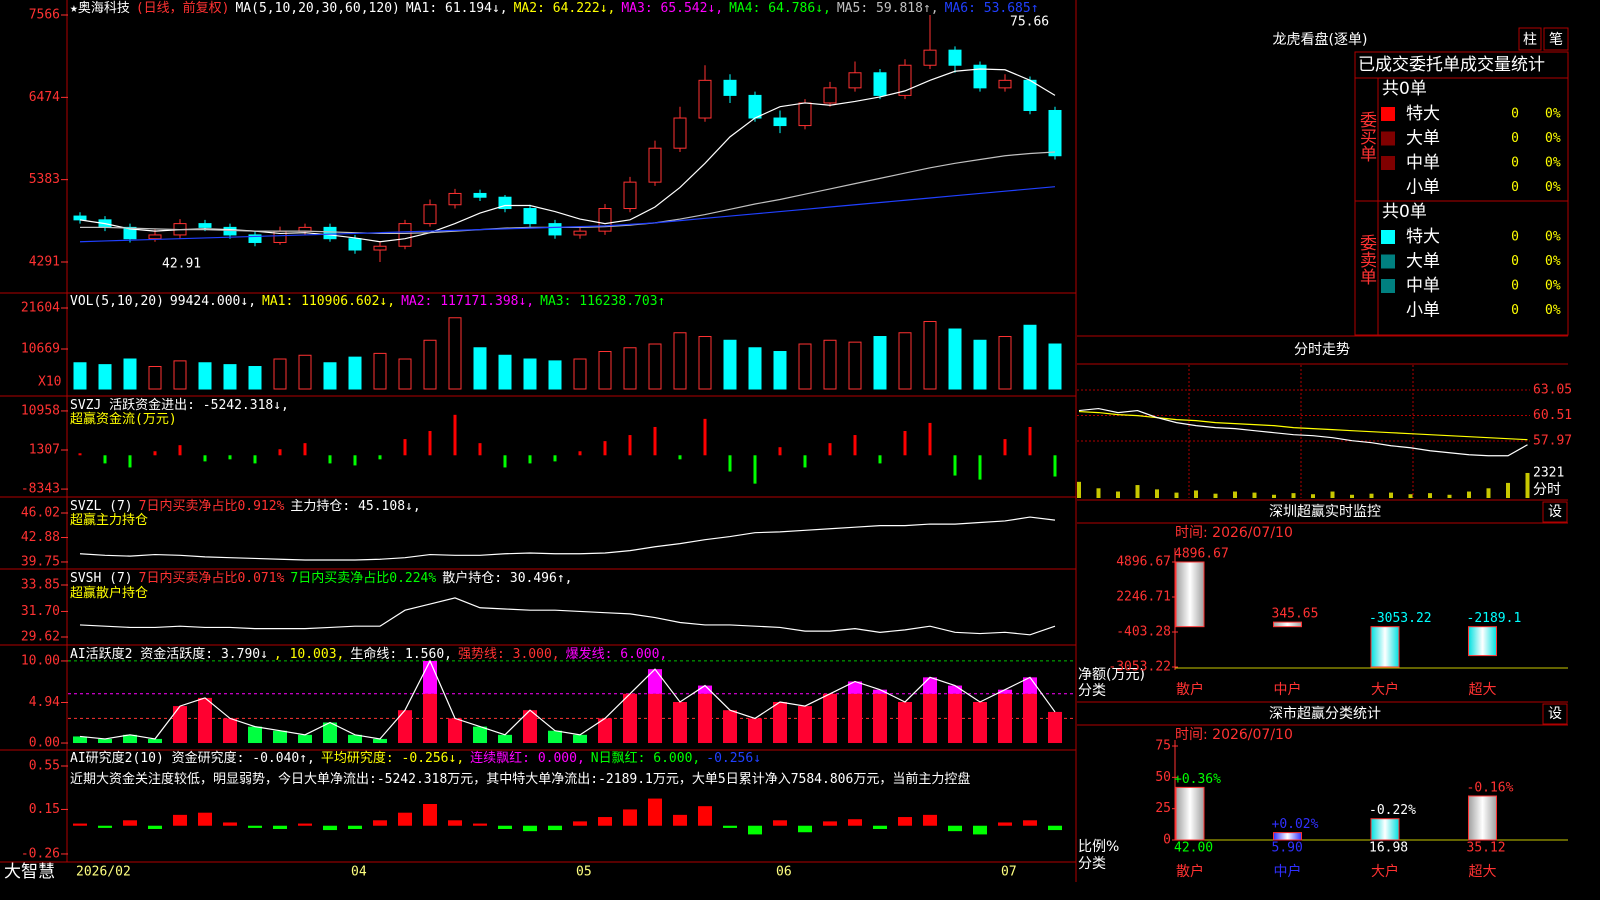  I want to click on header-item: 99424.000↓,, so click(213, 301).